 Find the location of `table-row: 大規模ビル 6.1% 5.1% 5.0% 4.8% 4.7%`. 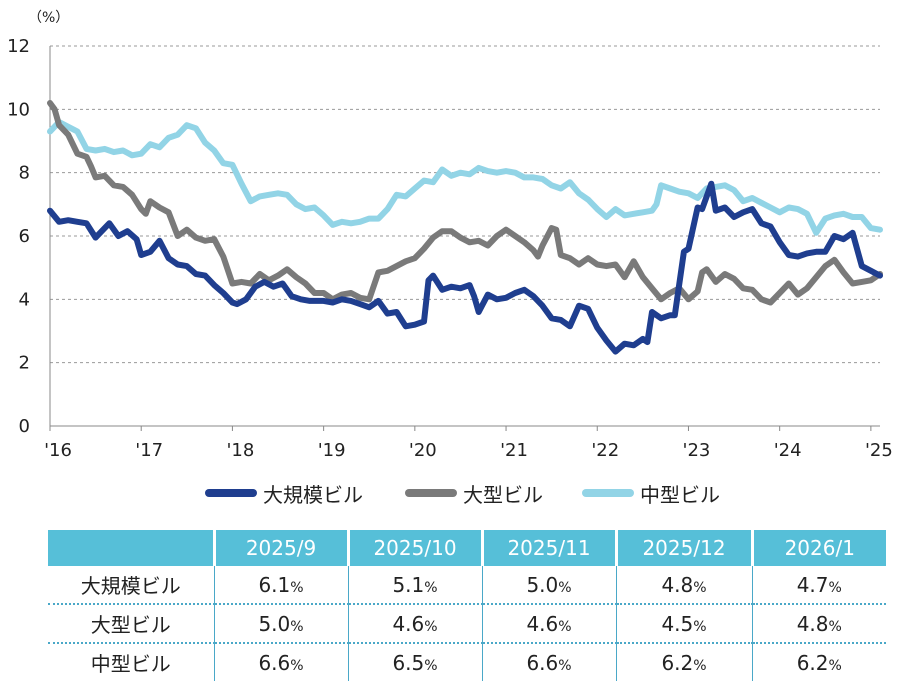

table-row: 大規模ビル 6.1% 5.1% 5.0% 4.8% 4.7% is located at coordinates (467, 585).